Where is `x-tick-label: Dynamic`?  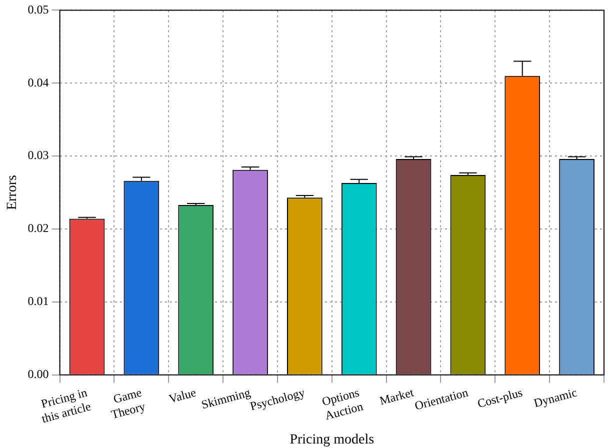
x-tick-label: Dynamic is located at coordinates (555, 397).